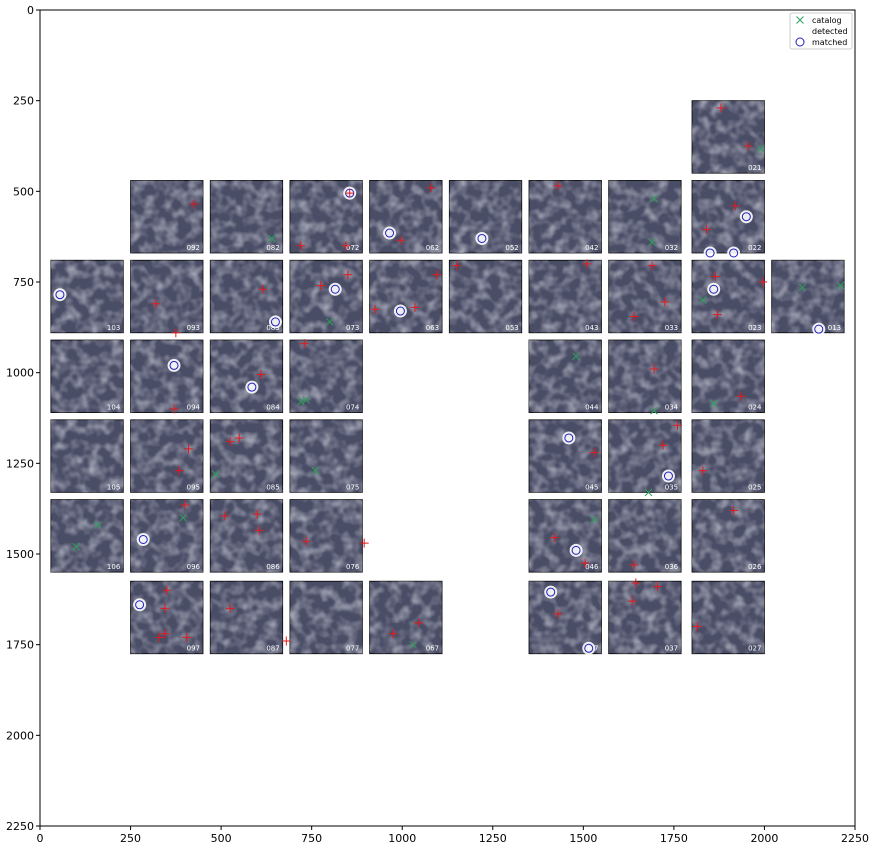 The image size is (875, 850). I want to click on panel-024: 024, so click(728, 376).